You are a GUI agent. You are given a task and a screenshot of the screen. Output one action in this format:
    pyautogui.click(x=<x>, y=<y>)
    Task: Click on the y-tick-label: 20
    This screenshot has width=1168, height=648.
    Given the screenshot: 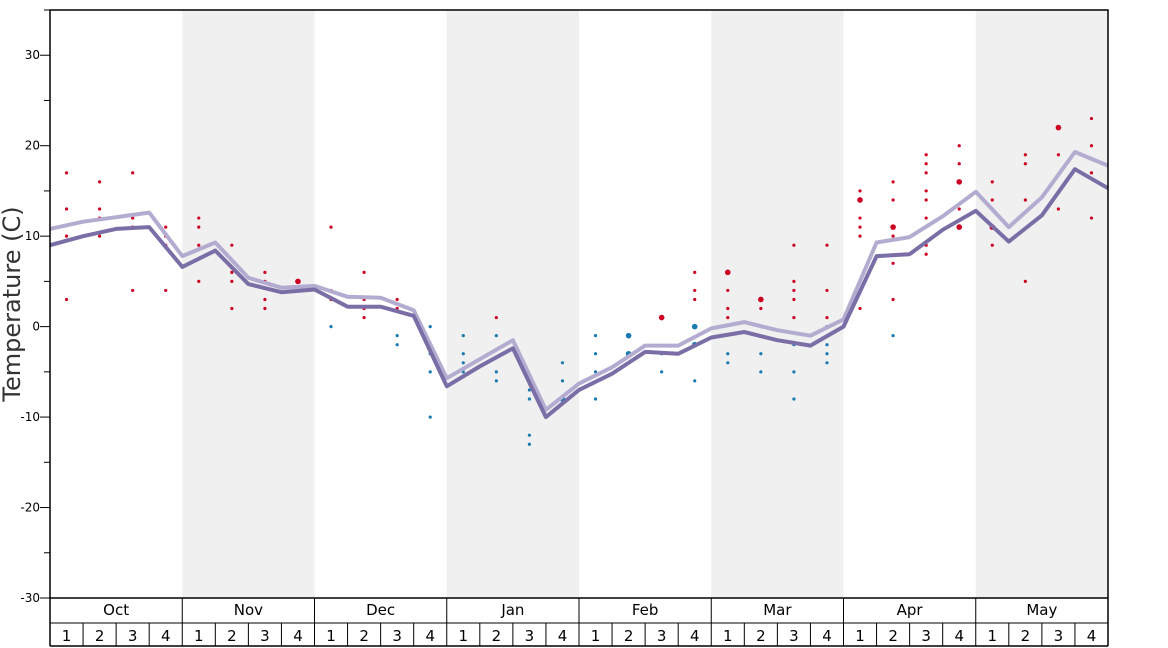 What is the action you would take?
    pyautogui.click(x=32, y=146)
    